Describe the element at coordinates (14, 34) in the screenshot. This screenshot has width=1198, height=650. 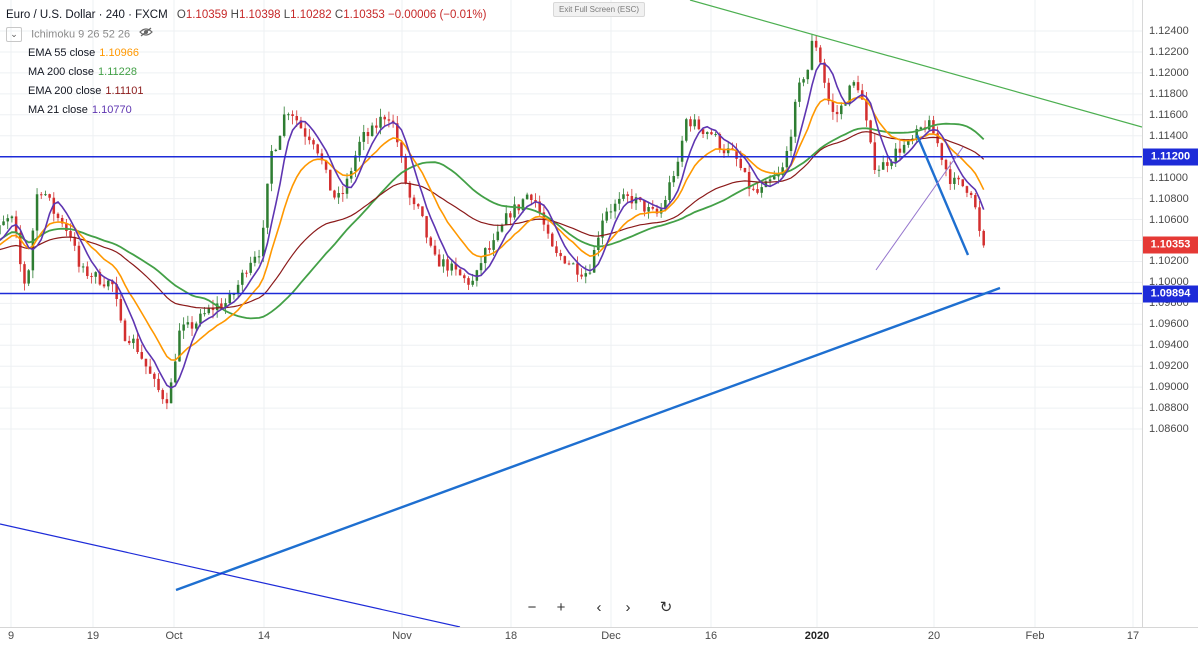
I see `collapse-legend-button: ⌄` at that location.